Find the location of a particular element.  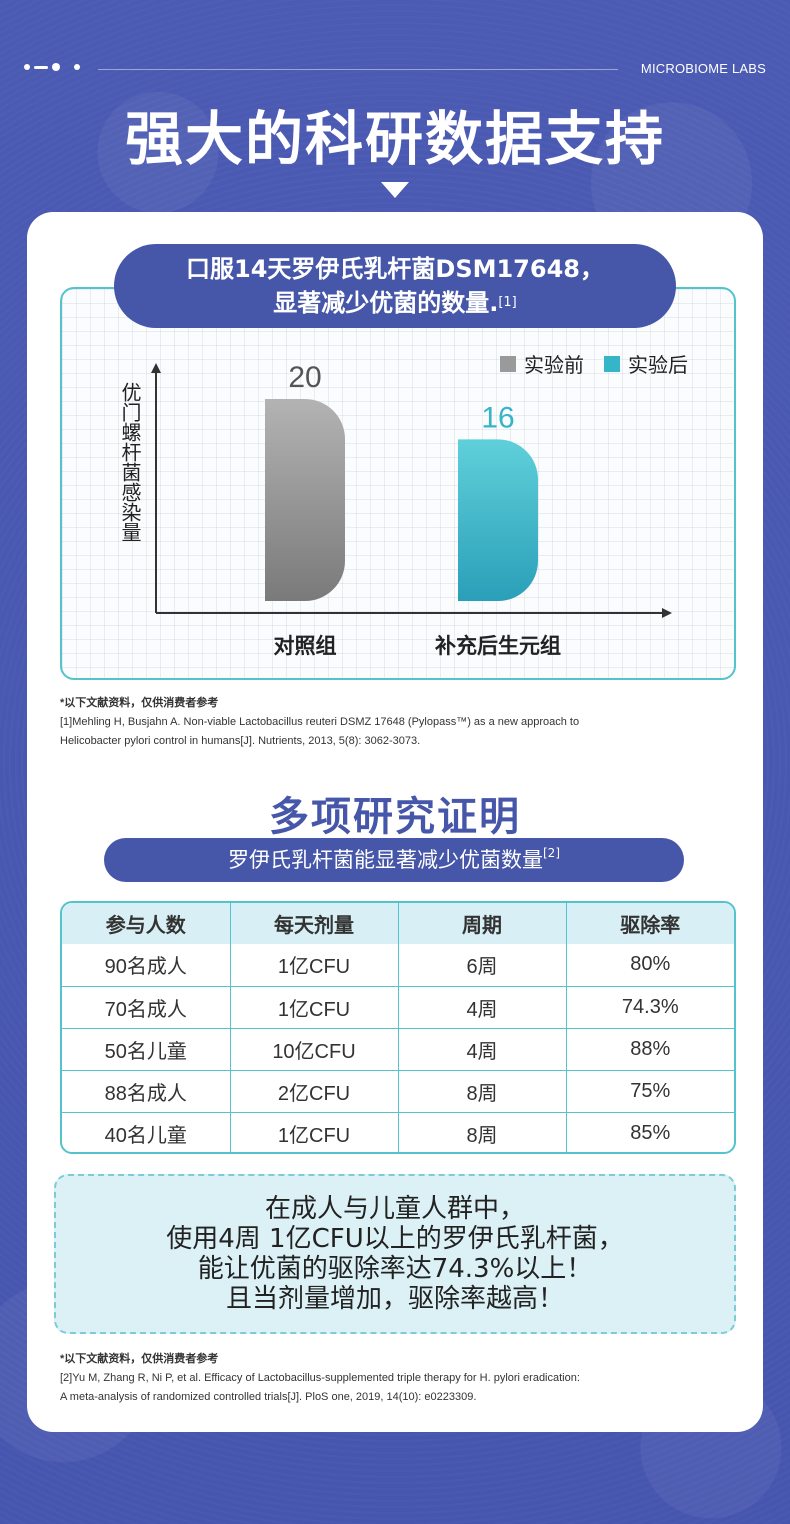

decorative-dots is located at coordinates (52, 67).